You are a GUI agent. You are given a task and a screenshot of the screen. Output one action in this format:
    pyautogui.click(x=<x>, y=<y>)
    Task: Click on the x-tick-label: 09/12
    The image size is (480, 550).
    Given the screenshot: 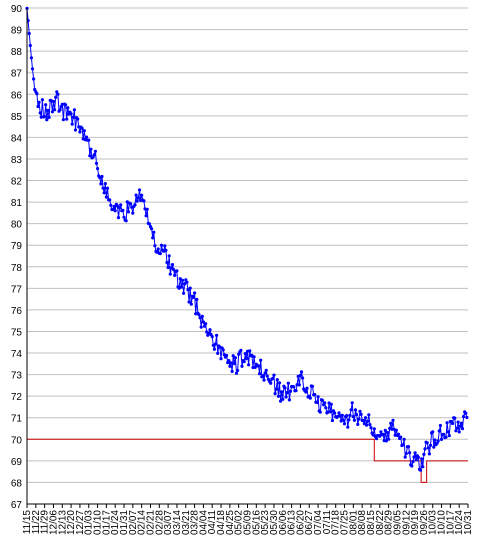 What is the action you would take?
    pyautogui.click(x=406, y=522)
    